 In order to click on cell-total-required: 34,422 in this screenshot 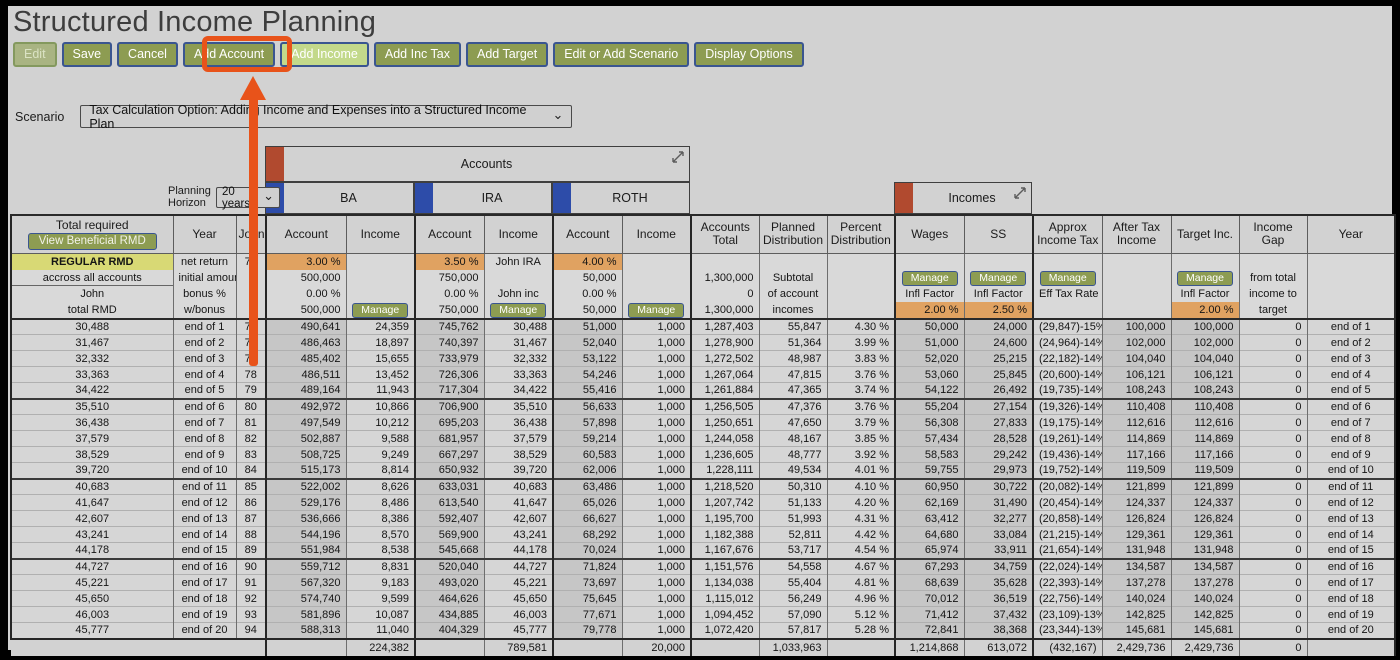, I will do `click(92, 390)`.